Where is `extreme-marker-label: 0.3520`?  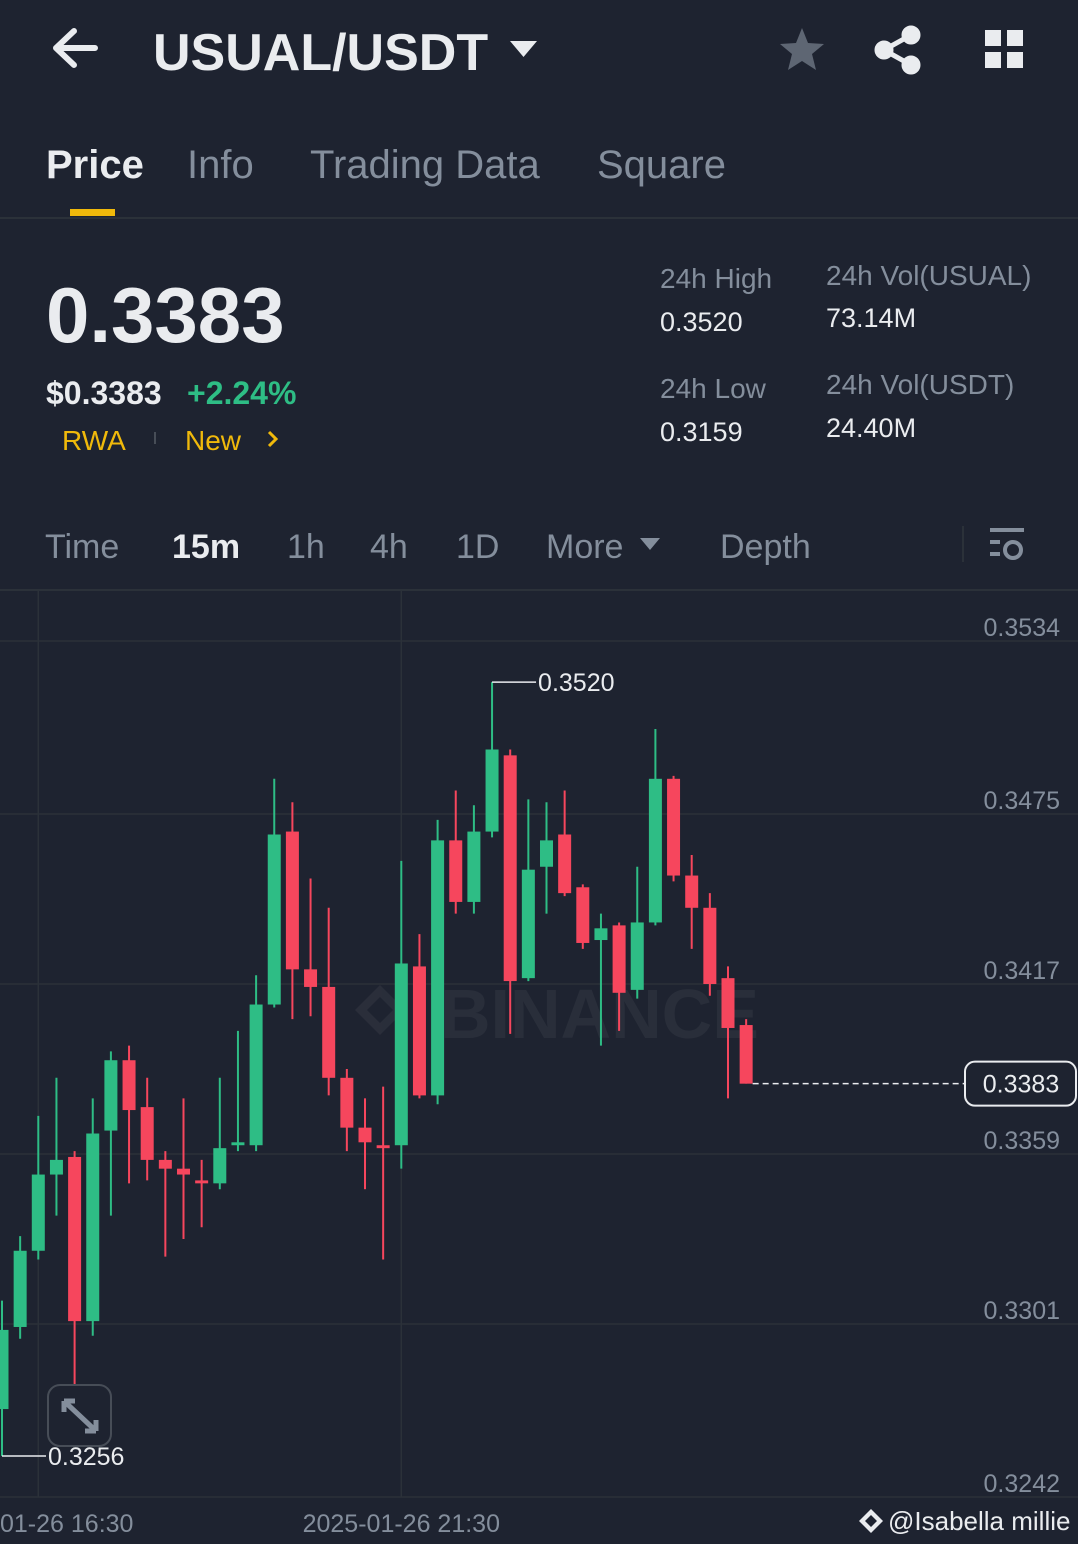
extreme-marker-label: 0.3520 is located at coordinates (576, 683).